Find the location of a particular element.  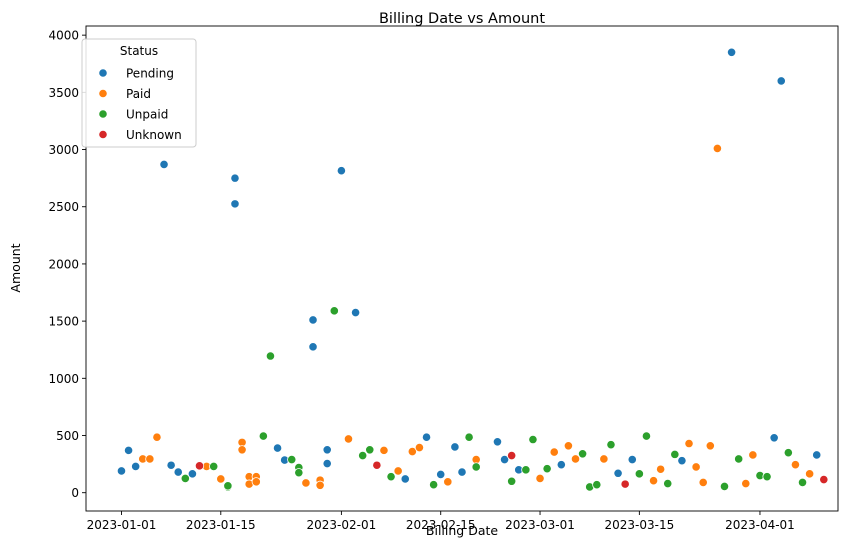

y-tick-label: 1500 is located at coordinates (63, 322).